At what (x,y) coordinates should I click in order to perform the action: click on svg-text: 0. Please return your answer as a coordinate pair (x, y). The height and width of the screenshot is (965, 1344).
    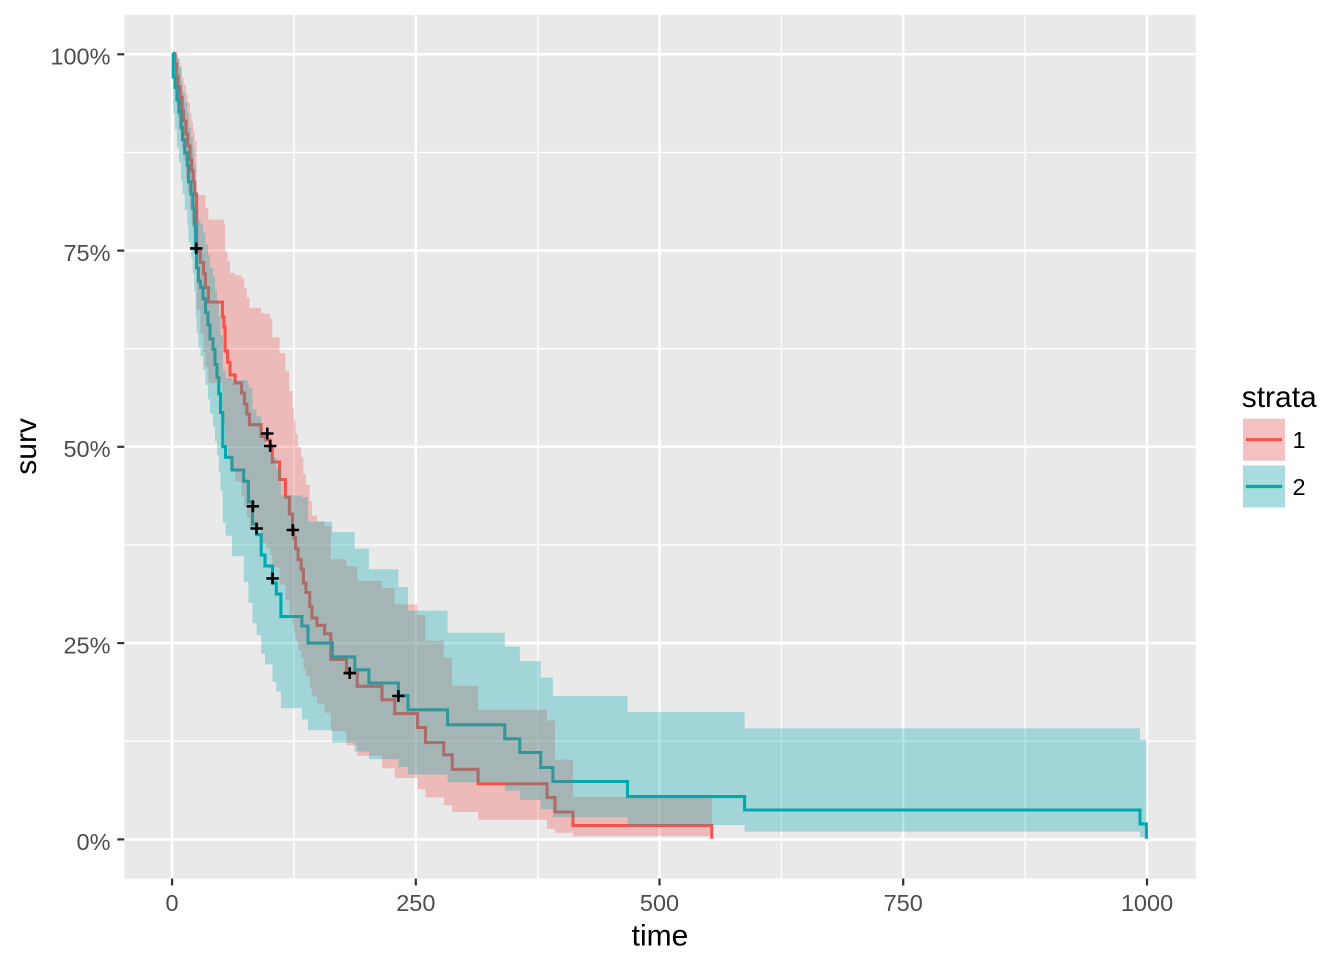
    Looking at the image, I should click on (172, 903).